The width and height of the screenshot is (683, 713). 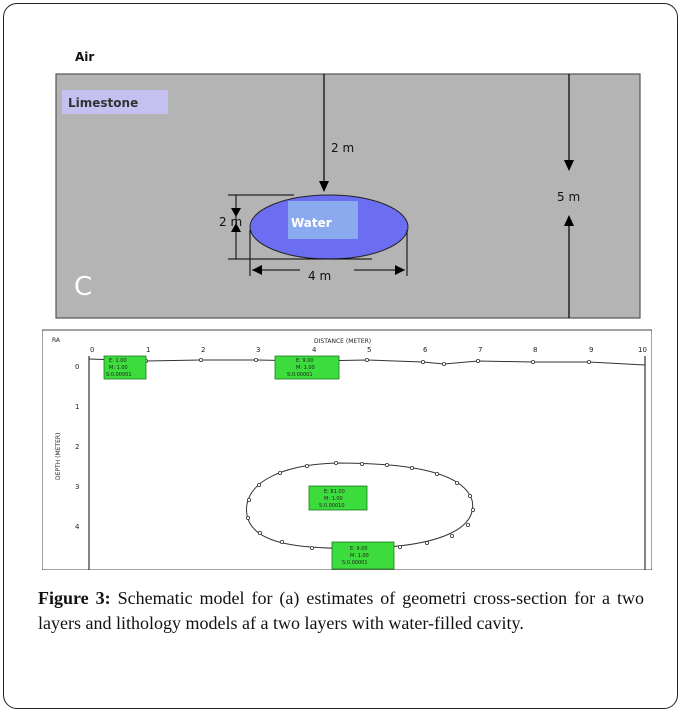 What do you see at coordinates (148, 350) in the screenshot?
I see `x-tick-1: 1` at bounding box center [148, 350].